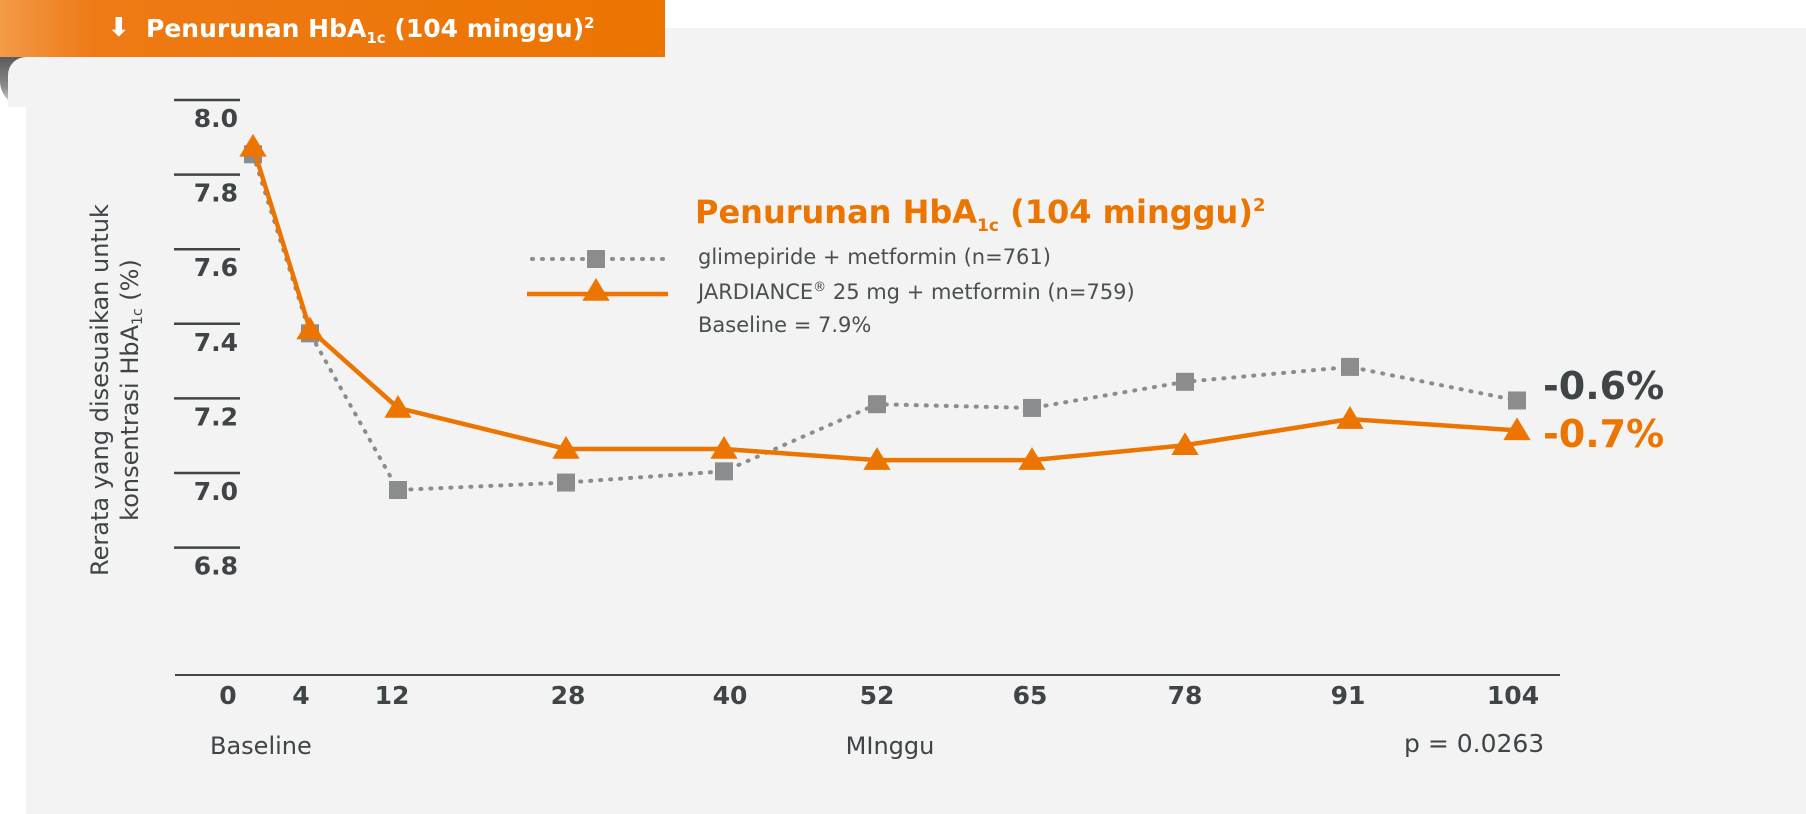 The height and width of the screenshot is (814, 1806). Describe the element at coordinates (216, 566) in the screenshot. I see `y-tick-label: 6.8` at that location.